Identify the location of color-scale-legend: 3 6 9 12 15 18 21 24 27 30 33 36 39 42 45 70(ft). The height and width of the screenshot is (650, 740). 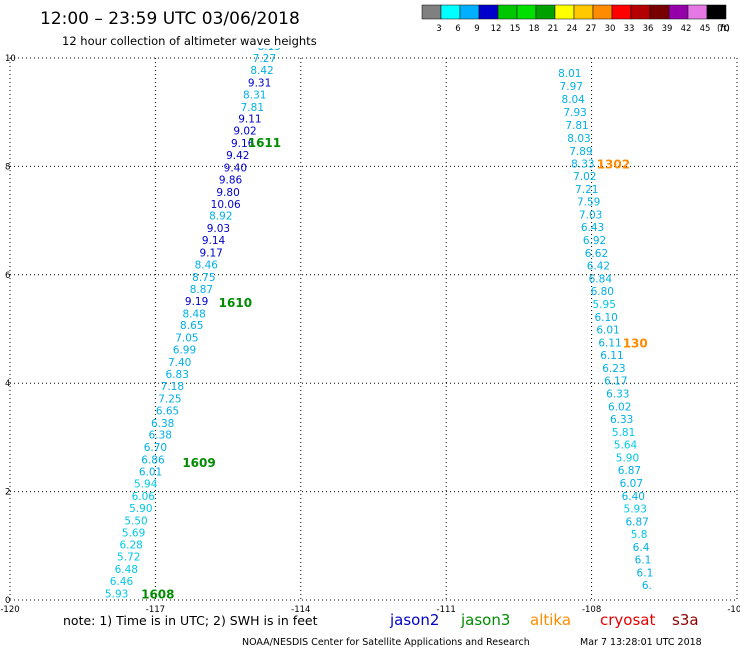
(575, 19).